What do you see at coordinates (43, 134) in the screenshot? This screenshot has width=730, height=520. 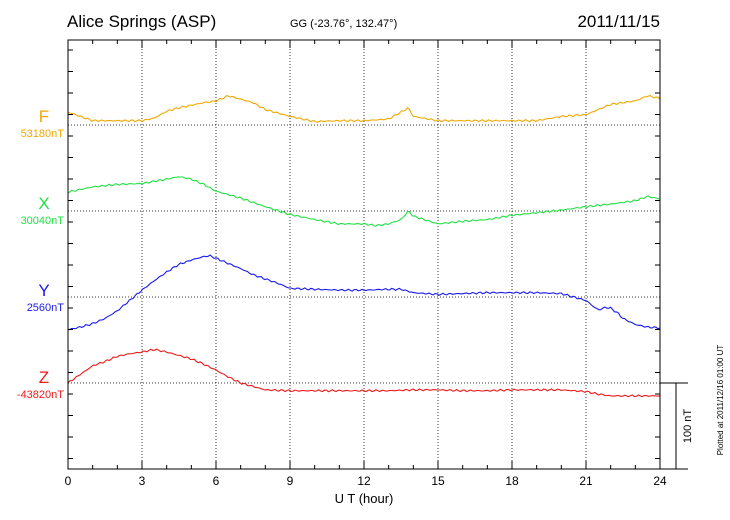 I see `series-baseline-f: 53180nT` at bounding box center [43, 134].